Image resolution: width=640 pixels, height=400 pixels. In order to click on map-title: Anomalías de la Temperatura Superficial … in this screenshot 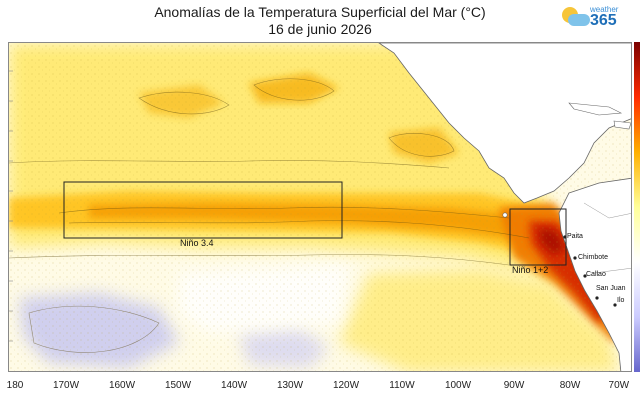, I will do `click(320, 12)`.